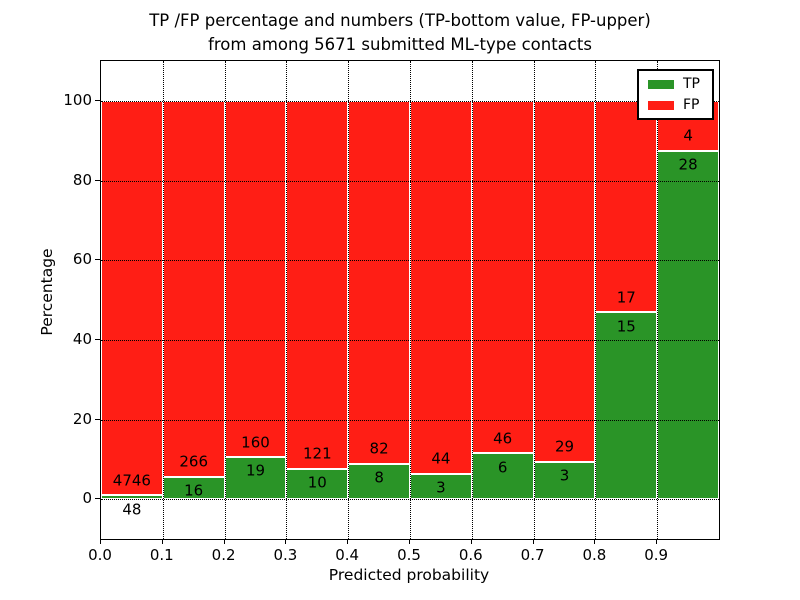 Image resolution: width=800 pixels, height=600 pixels. I want to click on x-tick-label: 0.6, so click(470, 555).